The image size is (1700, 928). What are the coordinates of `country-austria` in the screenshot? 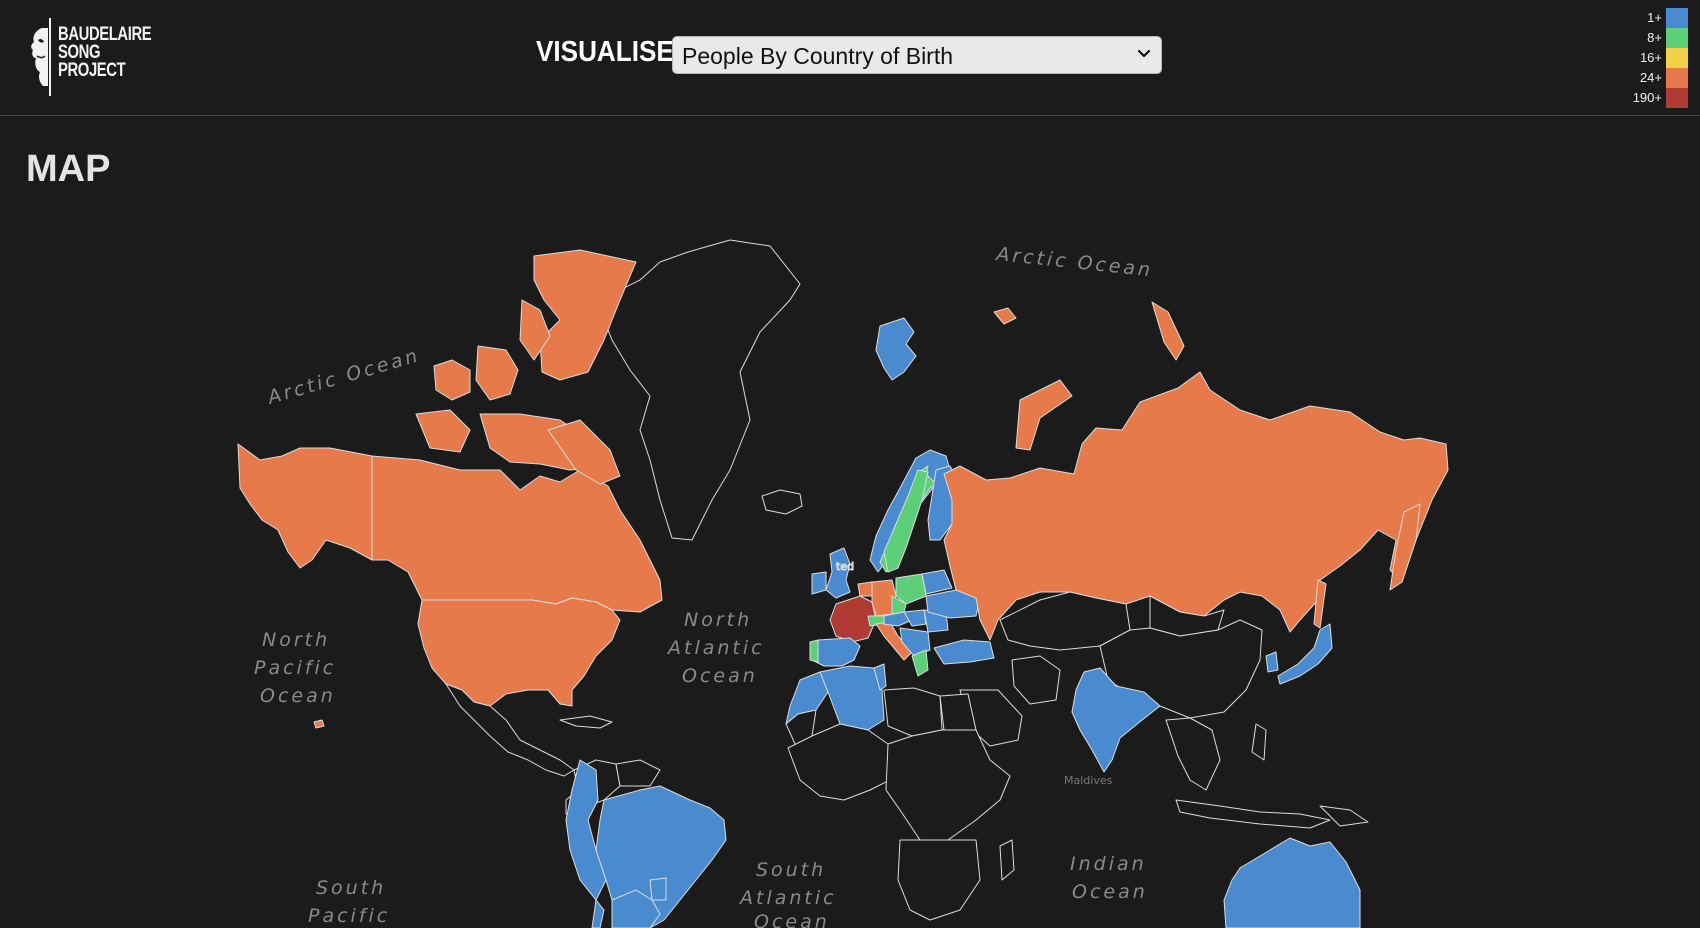 It's located at (898, 619).